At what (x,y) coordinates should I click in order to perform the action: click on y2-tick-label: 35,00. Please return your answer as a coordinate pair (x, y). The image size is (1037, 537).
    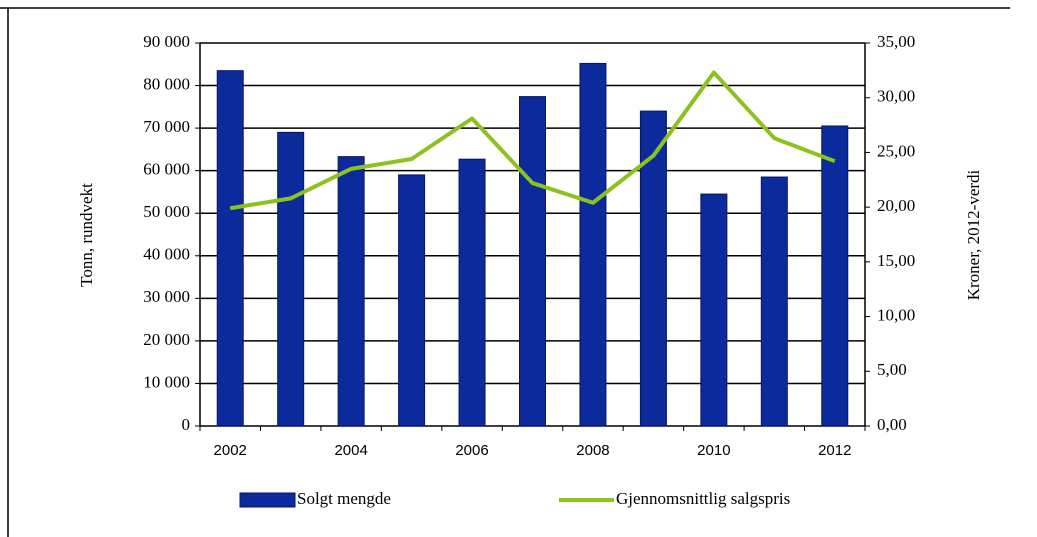
    Looking at the image, I should click on (896, 41).